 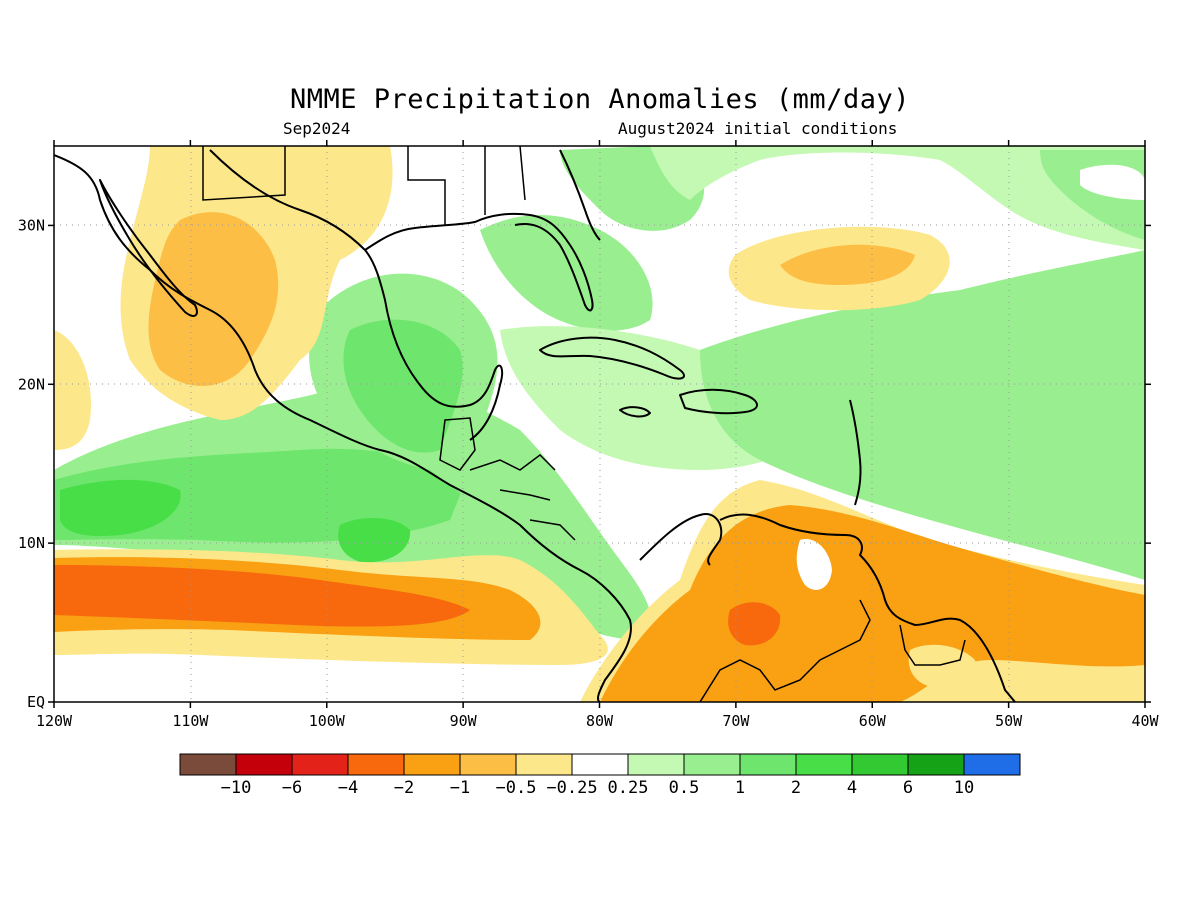 What do you see at coordinates (190, 721) in the screenshot?
I see `lon-tick-label: 110W` at bounding box center [190, 721].